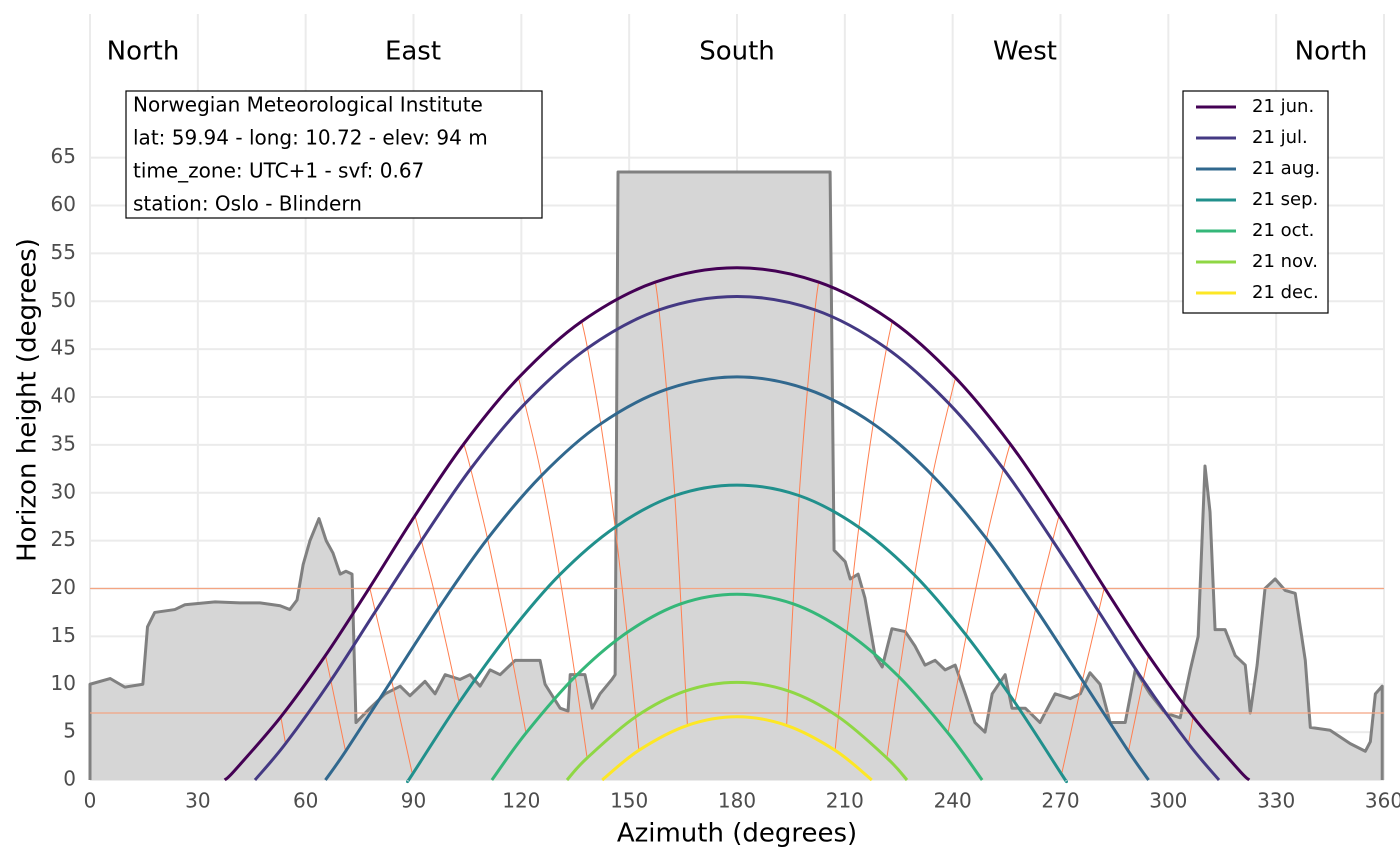 The height and width of the screenshot is (866, 1400). I want to click on info-line: Norwegian Meteorological Institute, so click(308, 105).